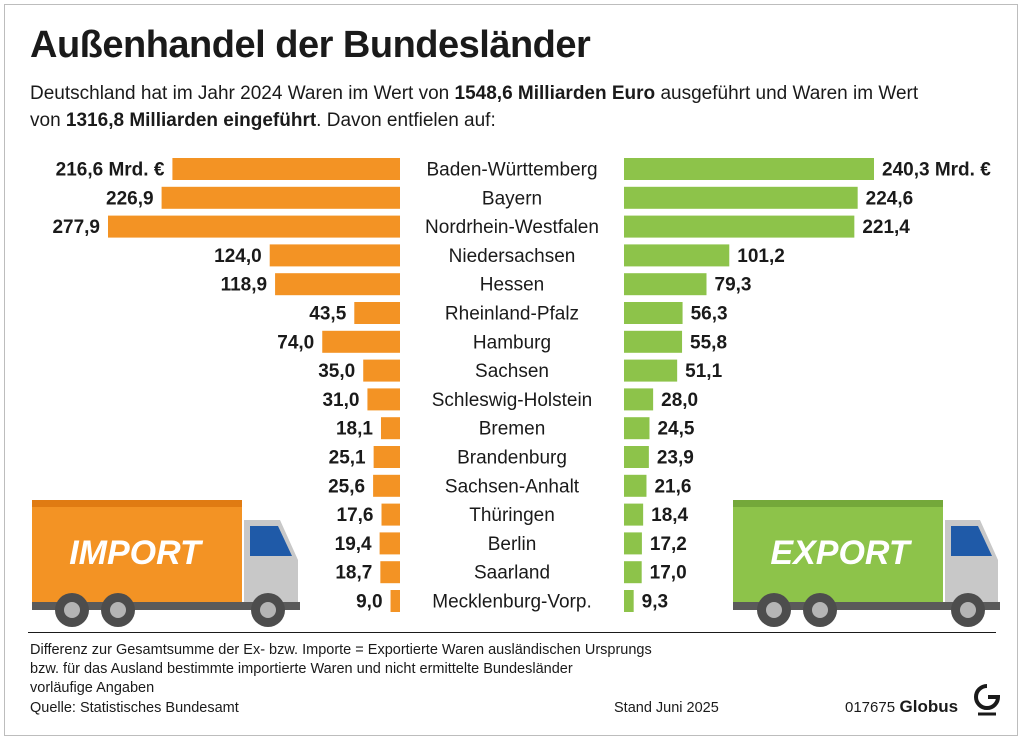 The width and height of the screenshot is (1024, 742). Describe the element at coordinates (669, 515) in the screenshot. I see `export-value-label: 18,4` at that location.